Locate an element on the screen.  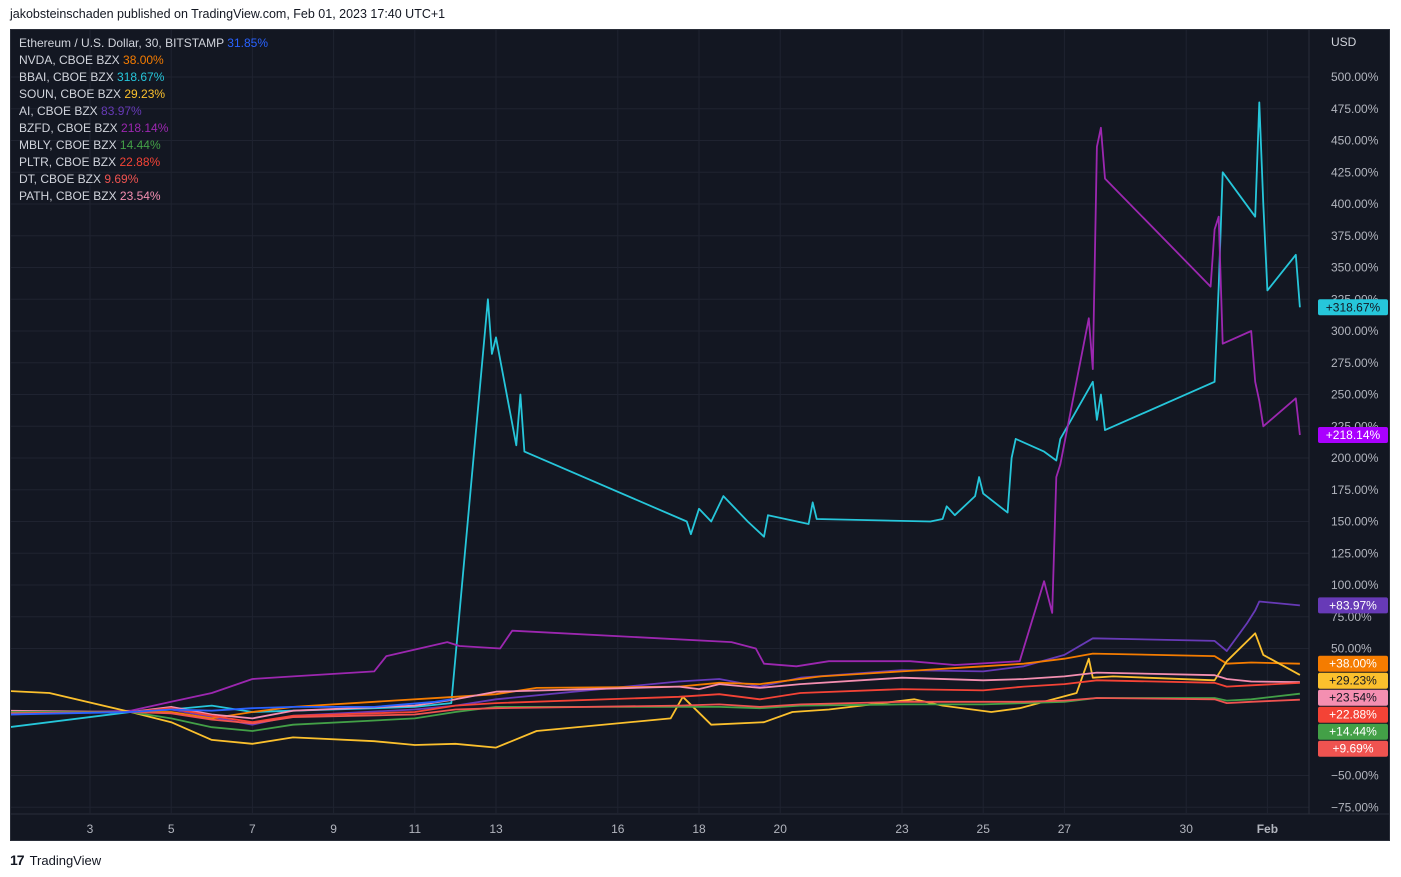
legend-name: SOUN, CBOE BZX is located at coordinates (71, 94).